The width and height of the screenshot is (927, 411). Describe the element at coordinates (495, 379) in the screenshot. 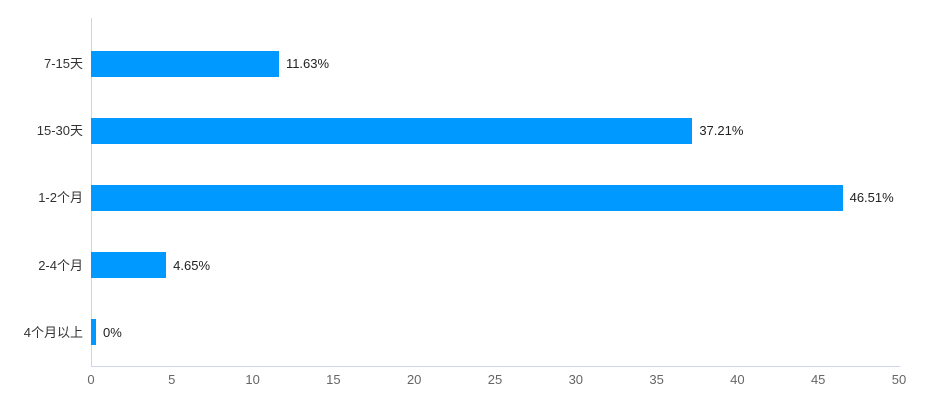

I see `x-tick-label: 25` at that location.